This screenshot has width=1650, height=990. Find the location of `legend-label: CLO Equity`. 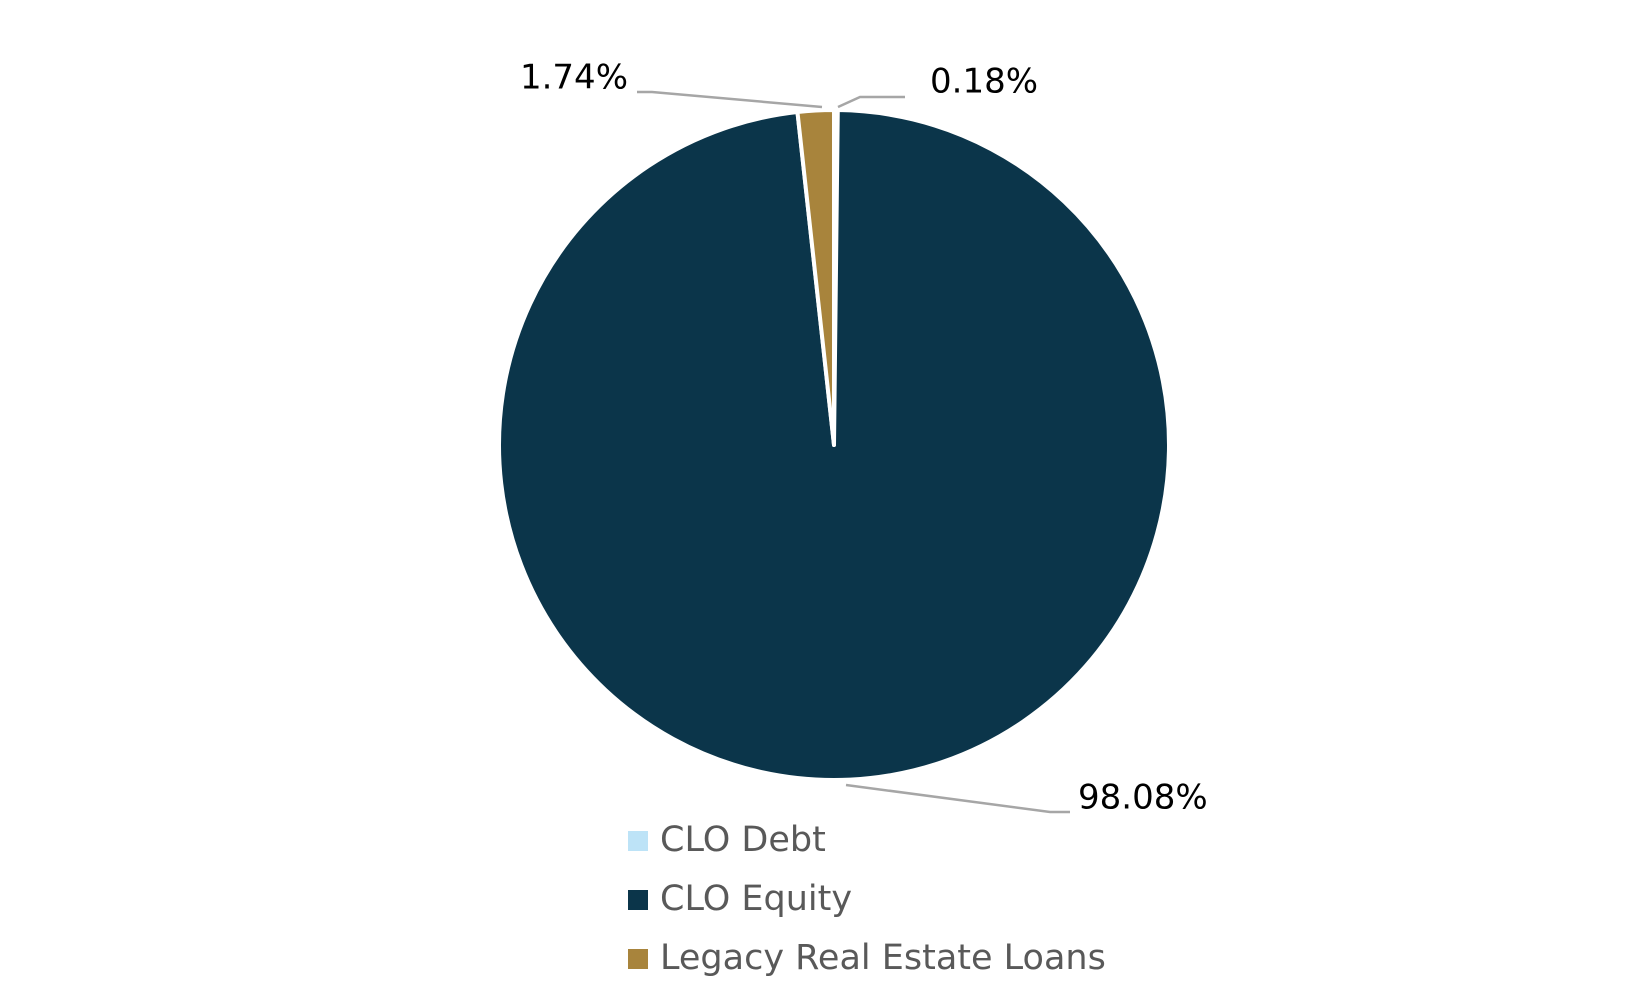

legend-label: CLO Equity is located at coordinates (756, 899).